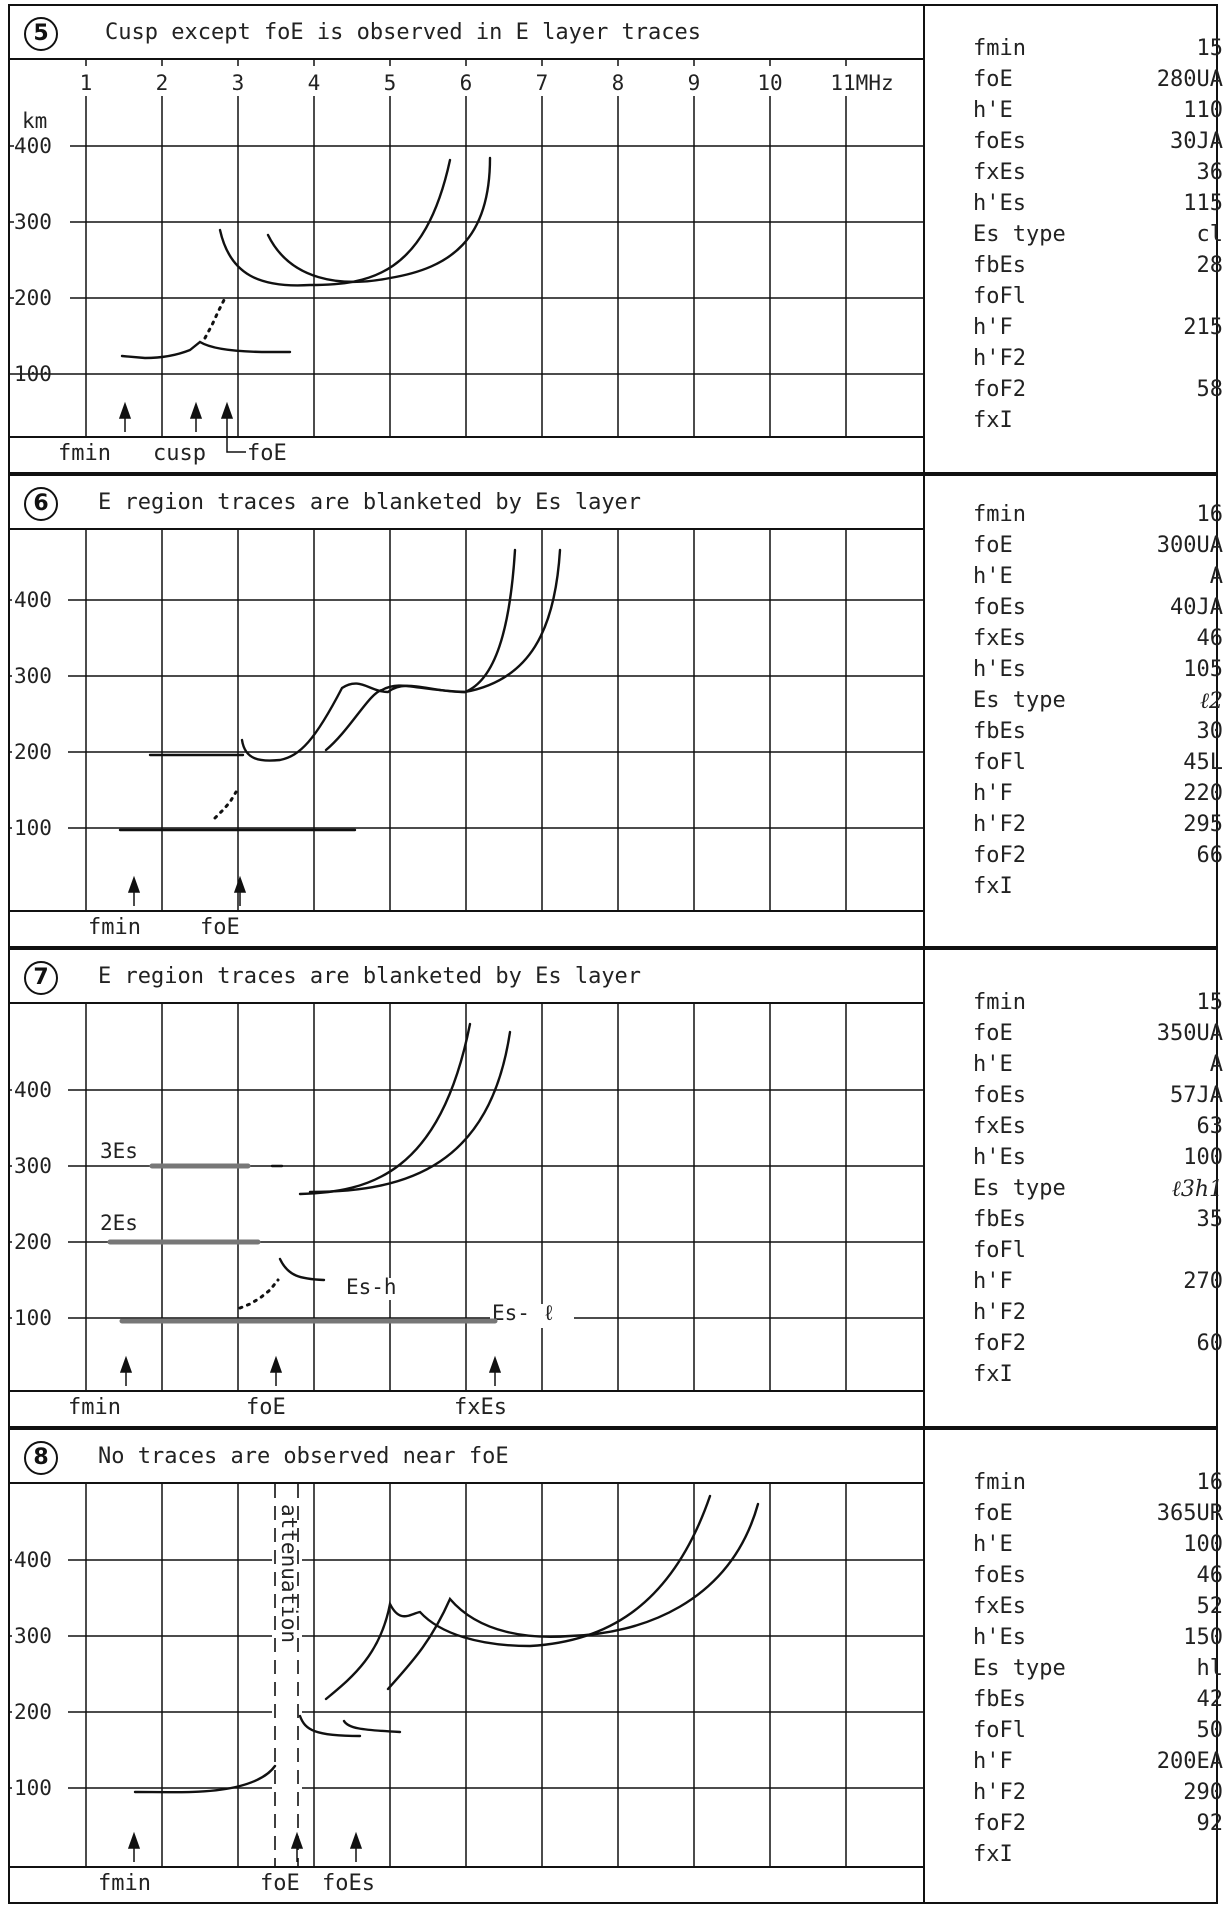 This screenshot has height=1906, width=1226. I want to click on param-row: Es type ℓ2, so click(1098, 703).